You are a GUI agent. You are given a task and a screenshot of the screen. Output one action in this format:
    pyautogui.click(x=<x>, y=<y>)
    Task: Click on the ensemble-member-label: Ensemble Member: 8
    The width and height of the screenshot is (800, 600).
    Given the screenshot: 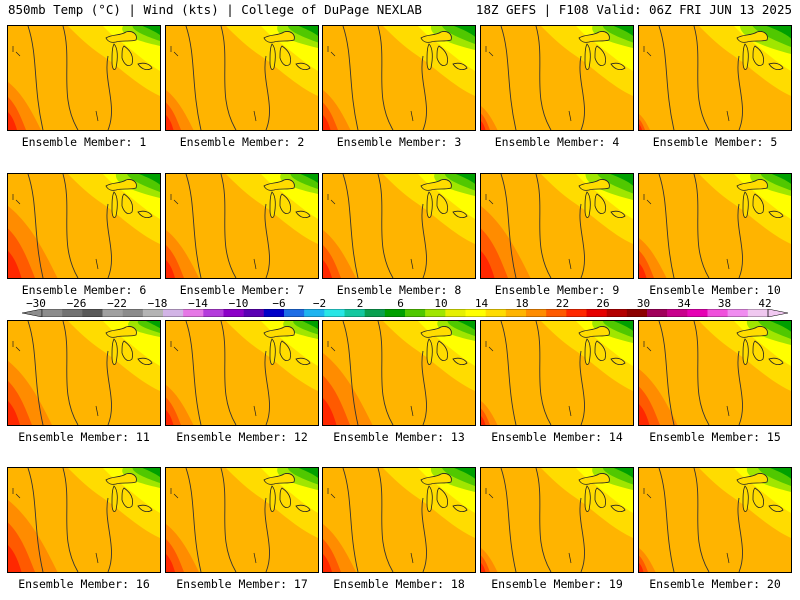 What is the action you would take?
    pyautogui.click(x=399, y=290)
    